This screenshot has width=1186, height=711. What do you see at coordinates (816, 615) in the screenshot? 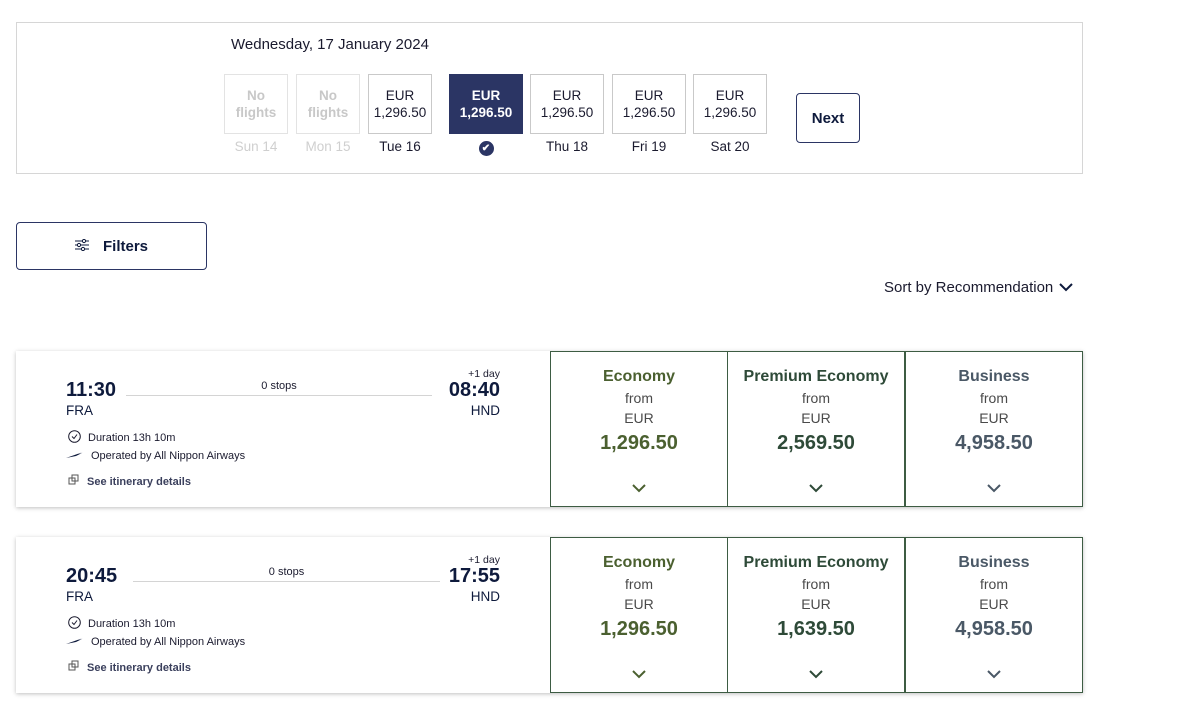
I see `fare-option: Premium Economy from EUR 1,639.50` at bounding box center [816, 615].